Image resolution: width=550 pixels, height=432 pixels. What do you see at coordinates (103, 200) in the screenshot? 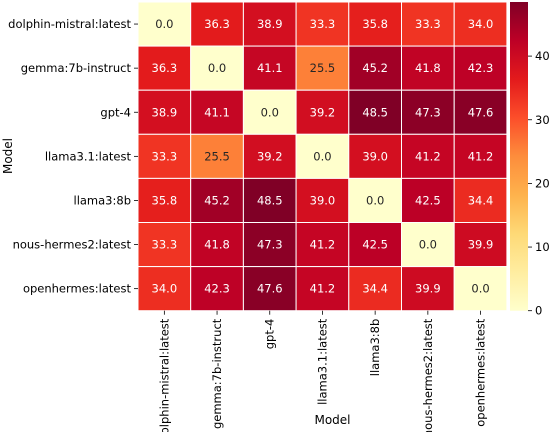
I see `y-tick-label: llama3:8b` at bounding box center [103, 200].